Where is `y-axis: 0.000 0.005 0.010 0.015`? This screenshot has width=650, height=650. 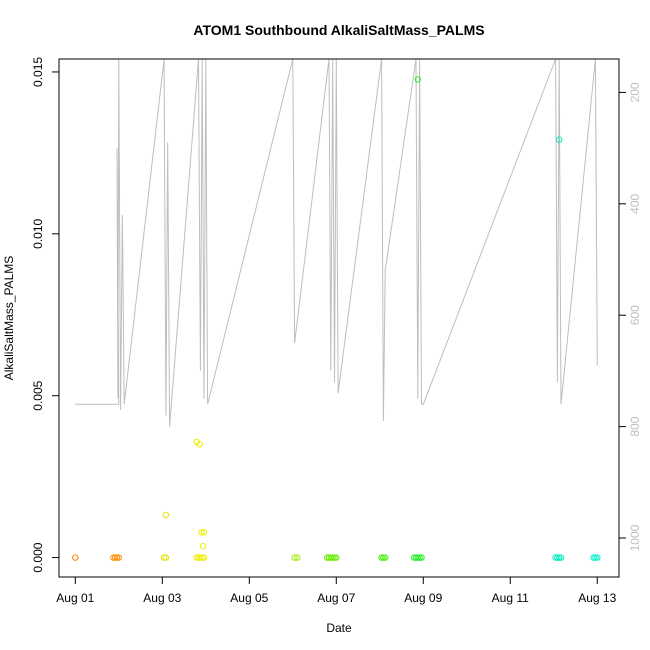 y-axis: 0.000 0.005 0.010 0.015 is located at coordinates (45, 315).